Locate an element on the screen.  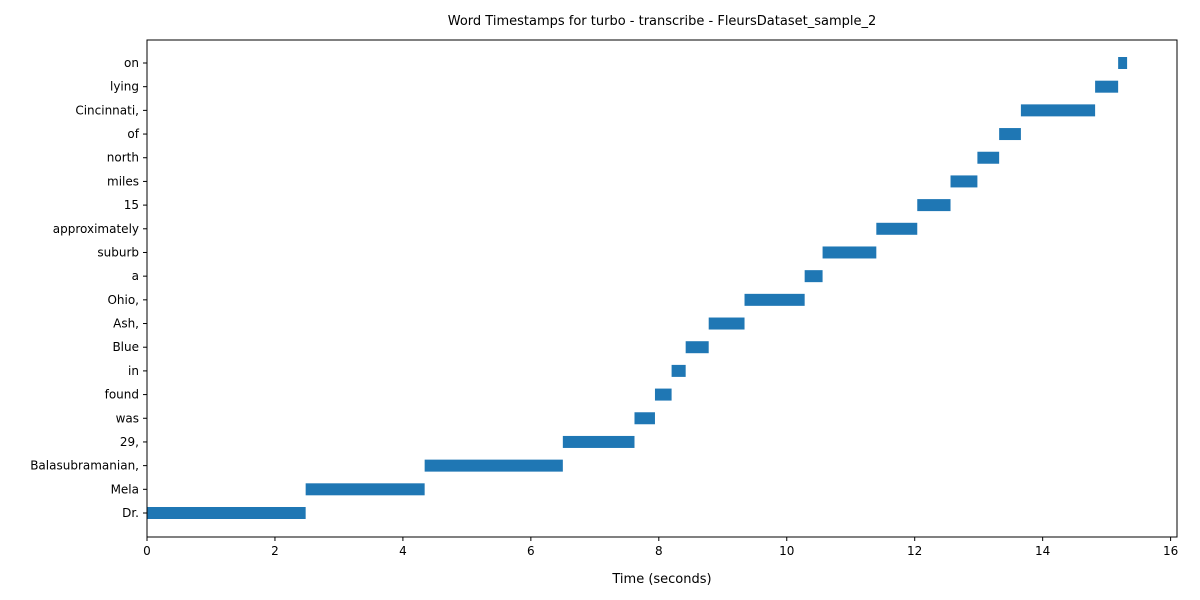
x-axis: 0 2 4 6 8 10 12 14 16 is located at coordinates (660, 547).